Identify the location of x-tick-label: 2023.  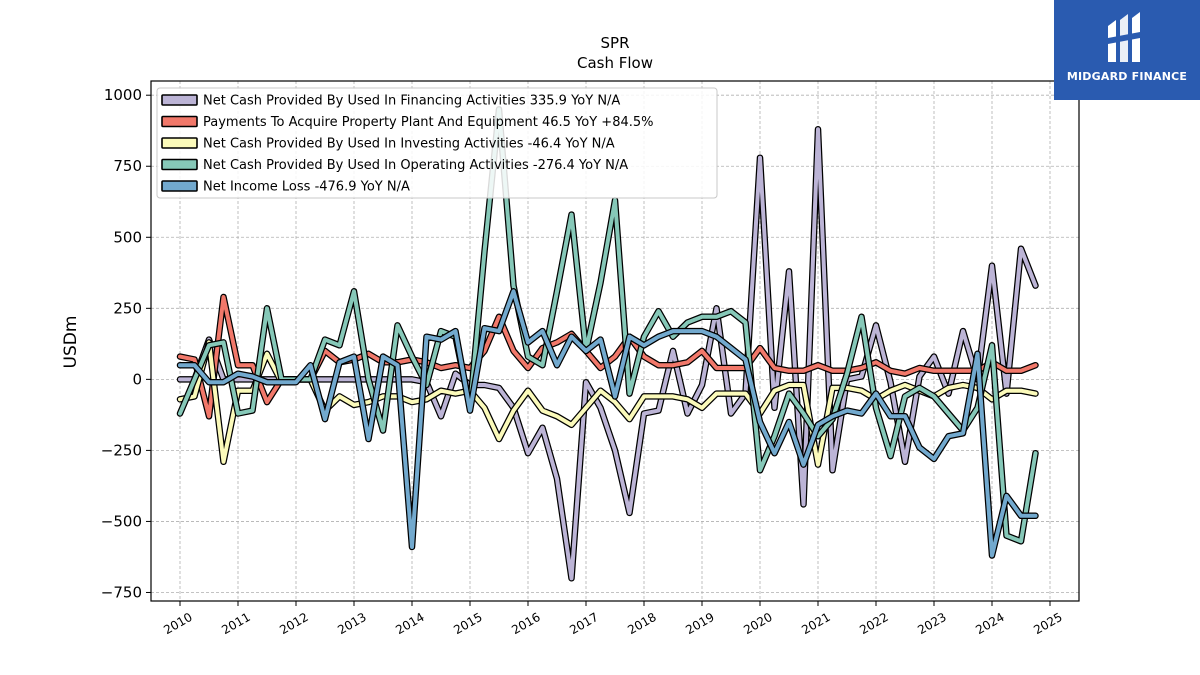
(931, 623).